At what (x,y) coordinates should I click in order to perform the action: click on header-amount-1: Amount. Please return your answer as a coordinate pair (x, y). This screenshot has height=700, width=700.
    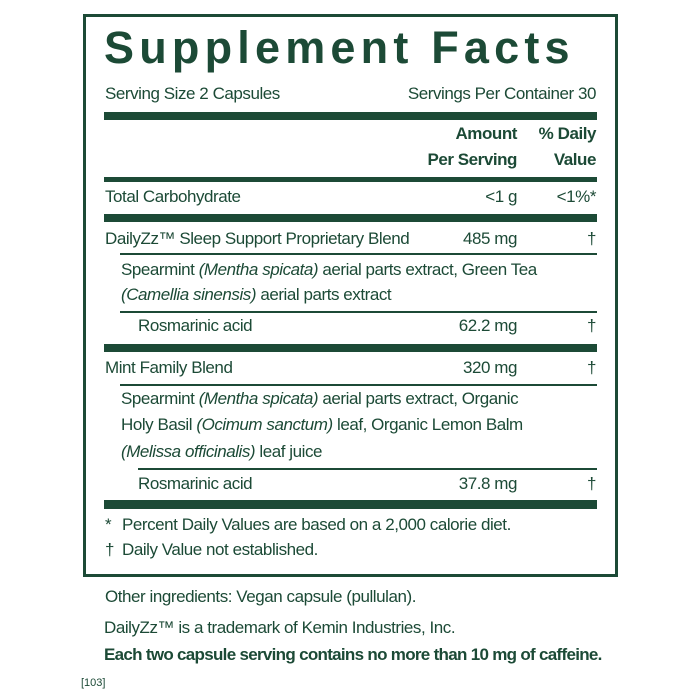
    Looking at the image, I should click on (486, 133).